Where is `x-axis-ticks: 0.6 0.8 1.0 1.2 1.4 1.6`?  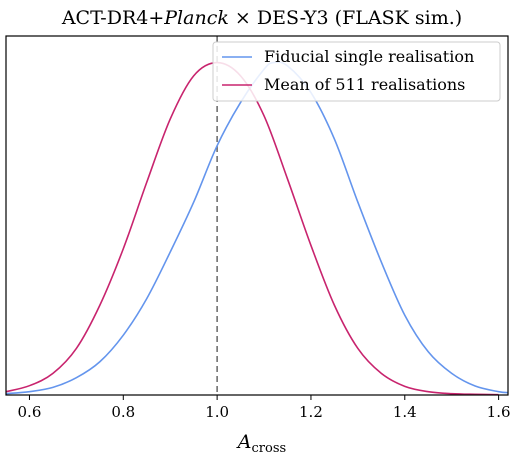 x-axis-ticks: 0.6 0.8 1.0 1.2 1.4 1.6 is located at coordinates (264, 408).